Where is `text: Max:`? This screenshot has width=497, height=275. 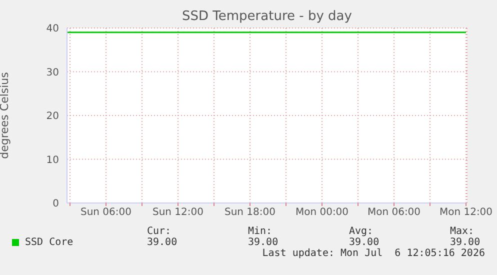 text: Max: is located at coordinates (463, 231).